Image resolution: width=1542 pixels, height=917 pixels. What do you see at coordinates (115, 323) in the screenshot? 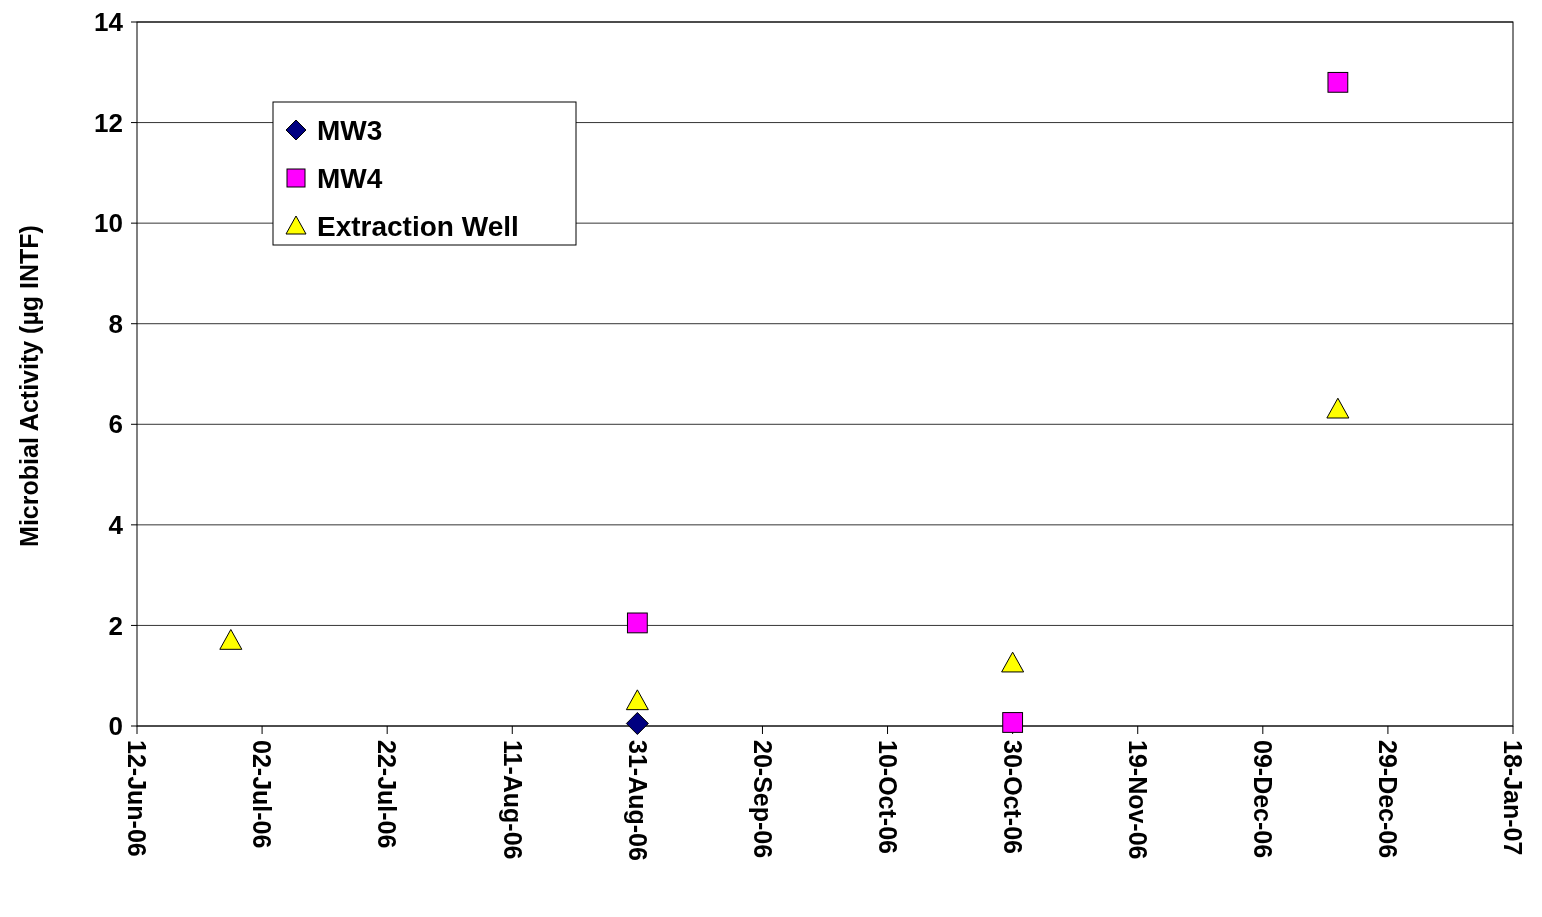
I see `y-tick-label: 8` at bounding box center [115, 323].